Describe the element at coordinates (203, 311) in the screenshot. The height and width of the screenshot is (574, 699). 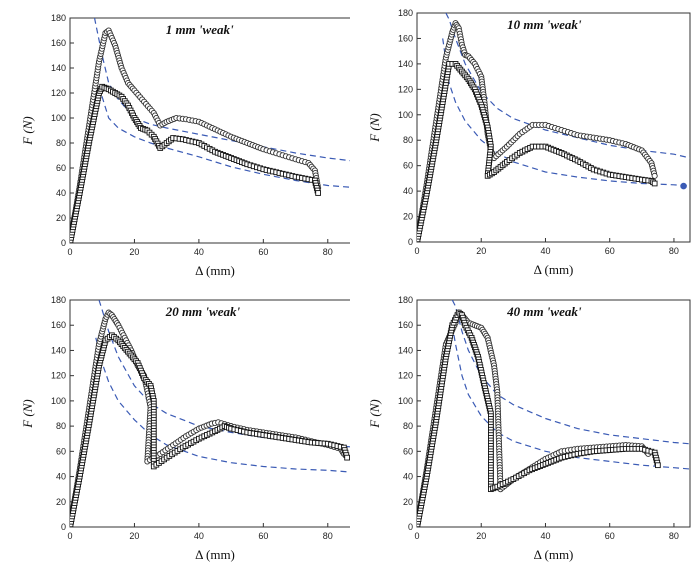
I see `panel-title: 20 mm 'weak'` at that location.